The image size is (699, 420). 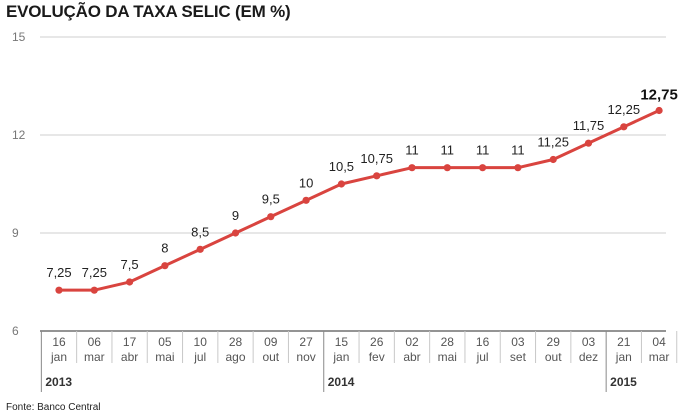 I want to click on data-label: 9,5, so click(x=271, y=199).